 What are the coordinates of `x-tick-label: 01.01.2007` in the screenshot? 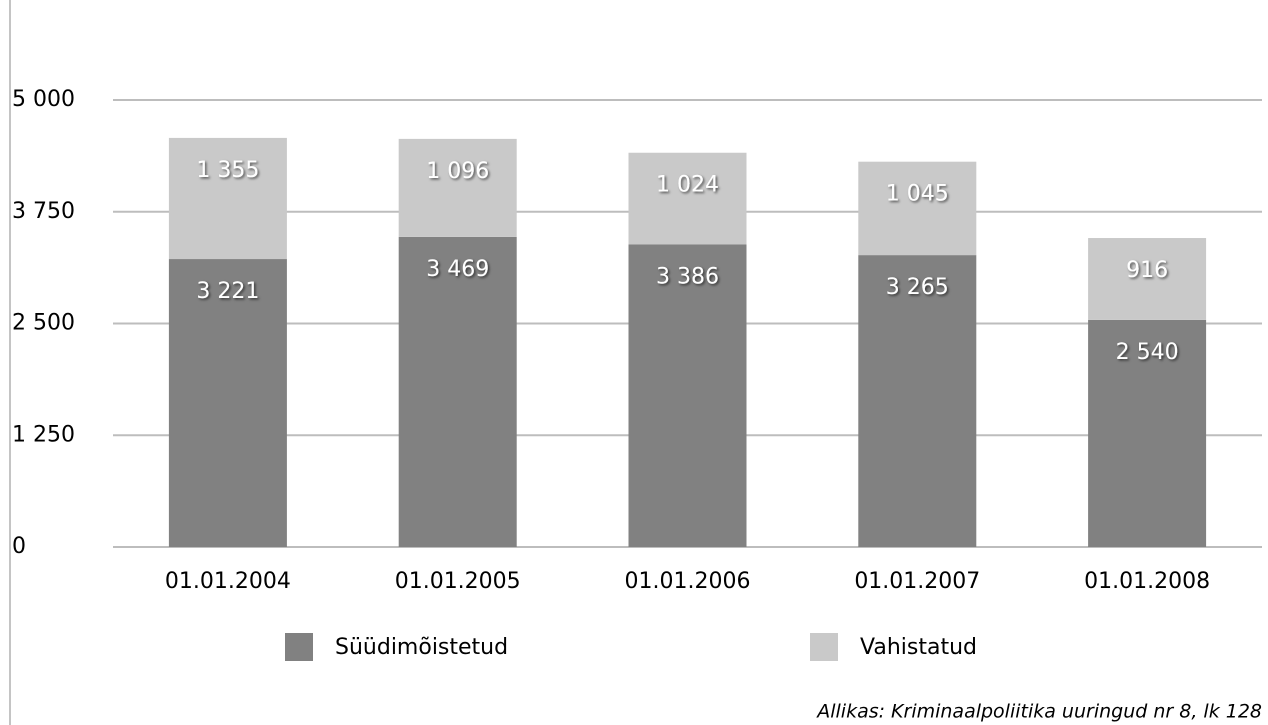 It's located at (917, 581).